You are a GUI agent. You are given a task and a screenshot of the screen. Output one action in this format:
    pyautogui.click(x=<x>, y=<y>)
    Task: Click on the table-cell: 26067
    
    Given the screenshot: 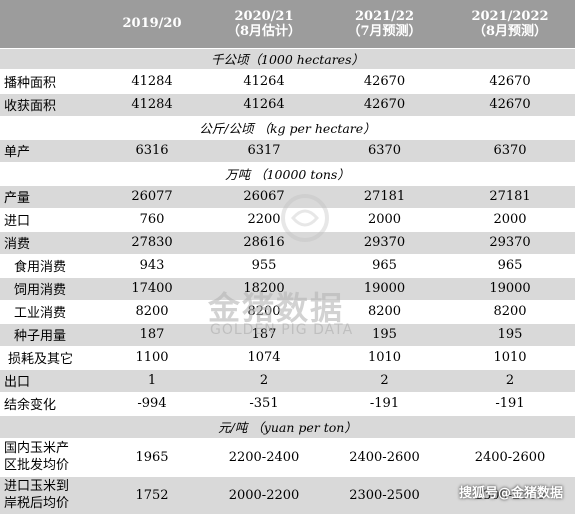 What is the action you would take?
    pyautogui.click(x=264, y=197)
    